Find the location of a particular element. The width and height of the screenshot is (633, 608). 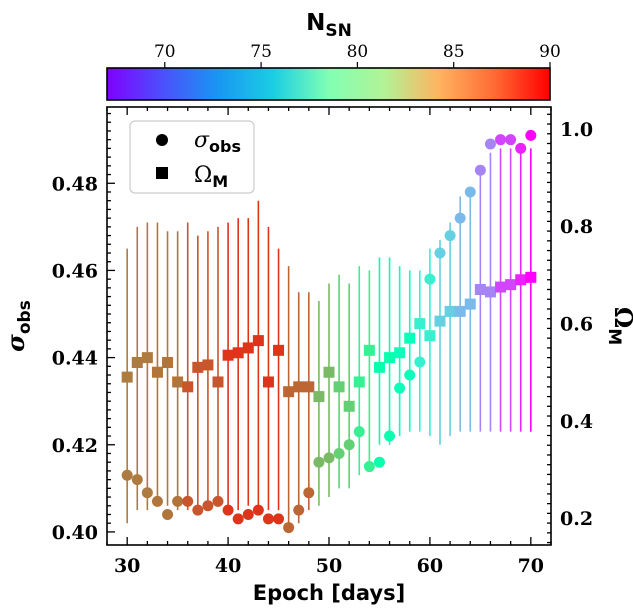

x-tick-label: 70 is located at coordinates (531, 566).